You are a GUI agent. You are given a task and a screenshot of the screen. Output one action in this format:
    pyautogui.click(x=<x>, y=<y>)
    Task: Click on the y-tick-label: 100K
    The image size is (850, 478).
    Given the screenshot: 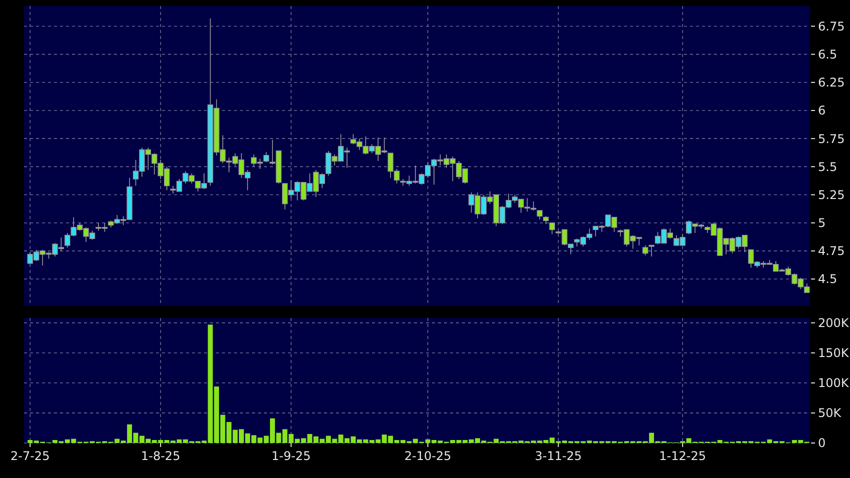 What is the action you would take?
    pyautogui.click(x=834, y=383)
    